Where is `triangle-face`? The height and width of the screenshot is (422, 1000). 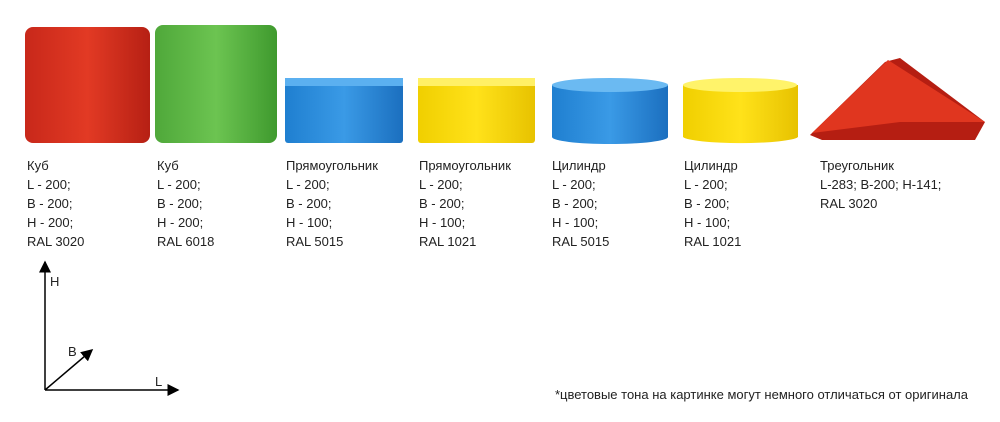 triangle-face is located at coordinates (898, 96).